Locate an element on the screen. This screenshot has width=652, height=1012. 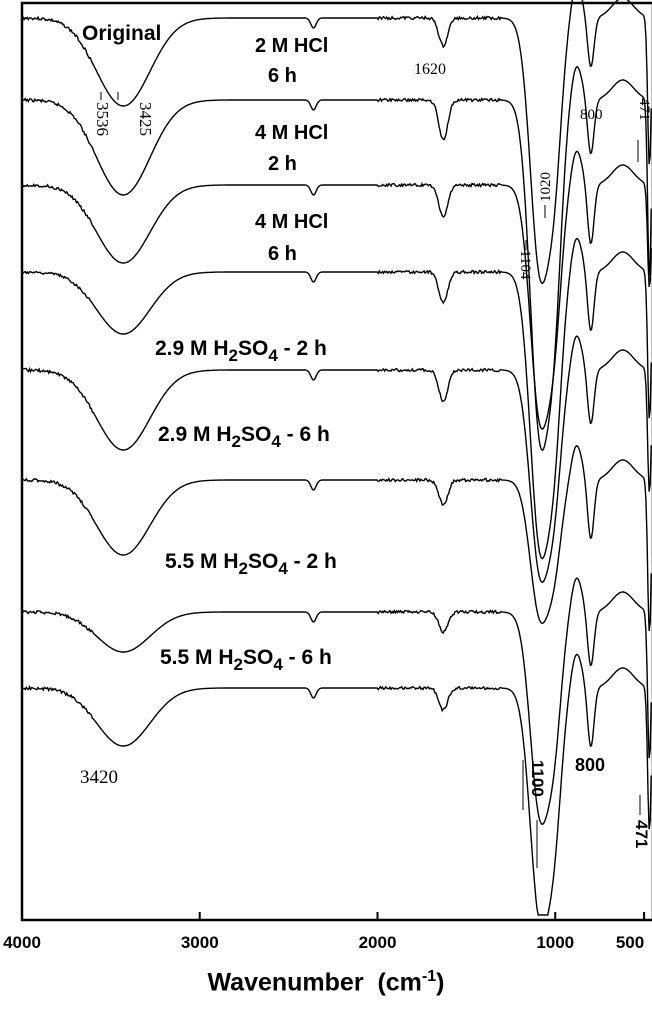
x-tick-label: 1000 is located at coordinates (555, 942).